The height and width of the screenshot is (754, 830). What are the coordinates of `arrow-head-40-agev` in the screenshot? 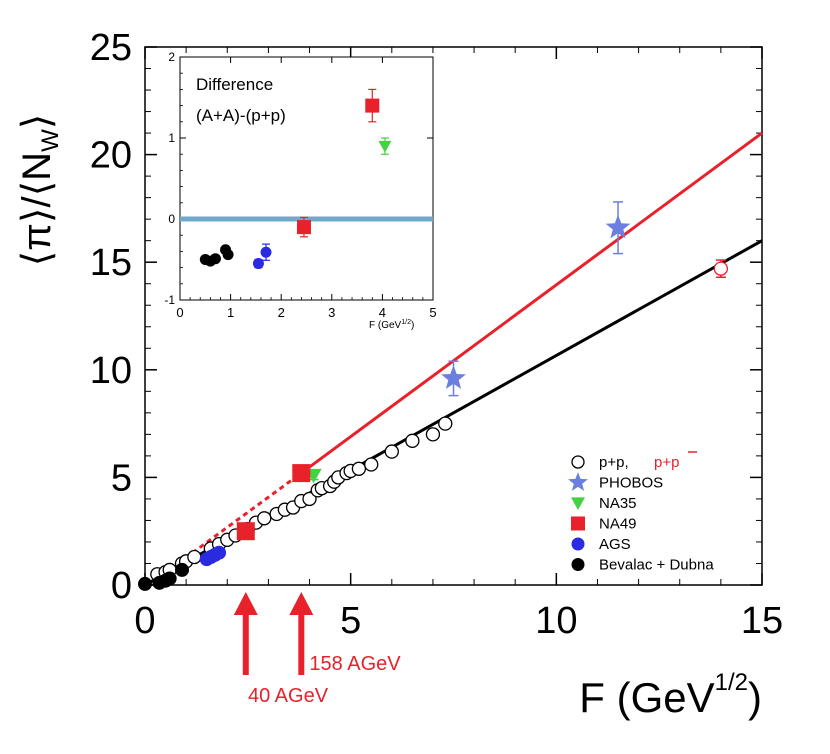 It's located at (245, 603).